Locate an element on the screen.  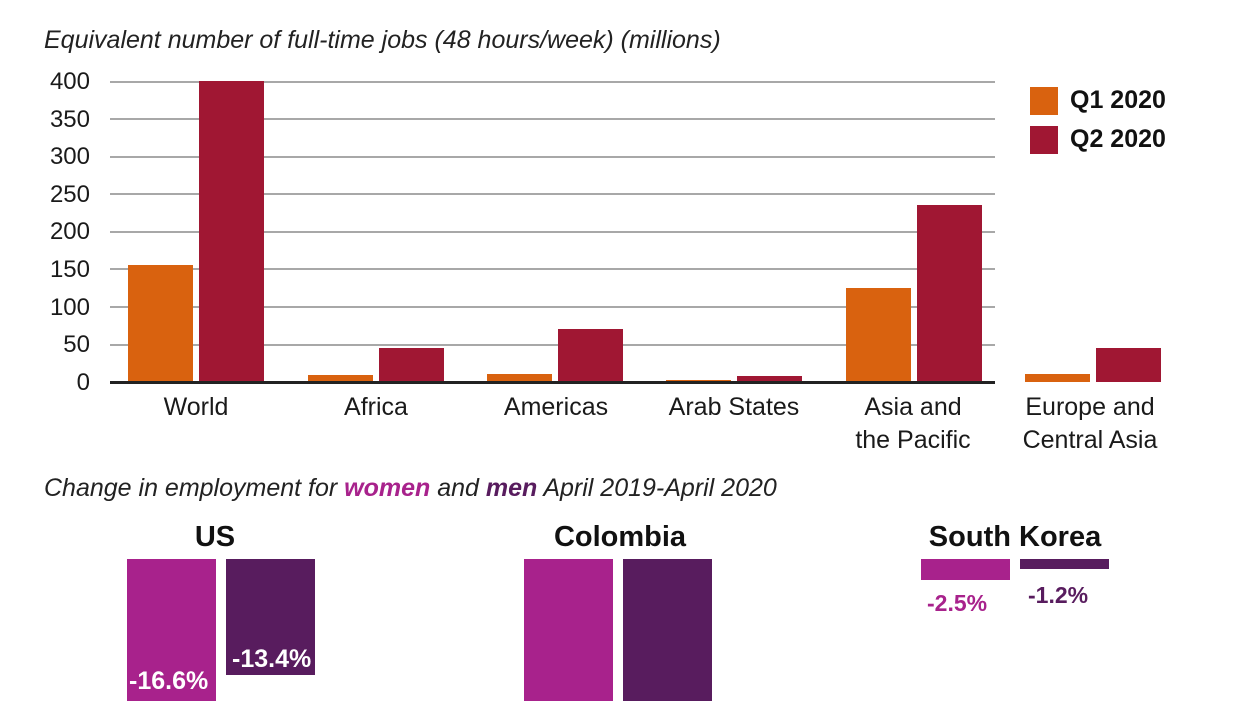
legend-label-q1: Q1 2020 is located at coordinates (1118, 100).